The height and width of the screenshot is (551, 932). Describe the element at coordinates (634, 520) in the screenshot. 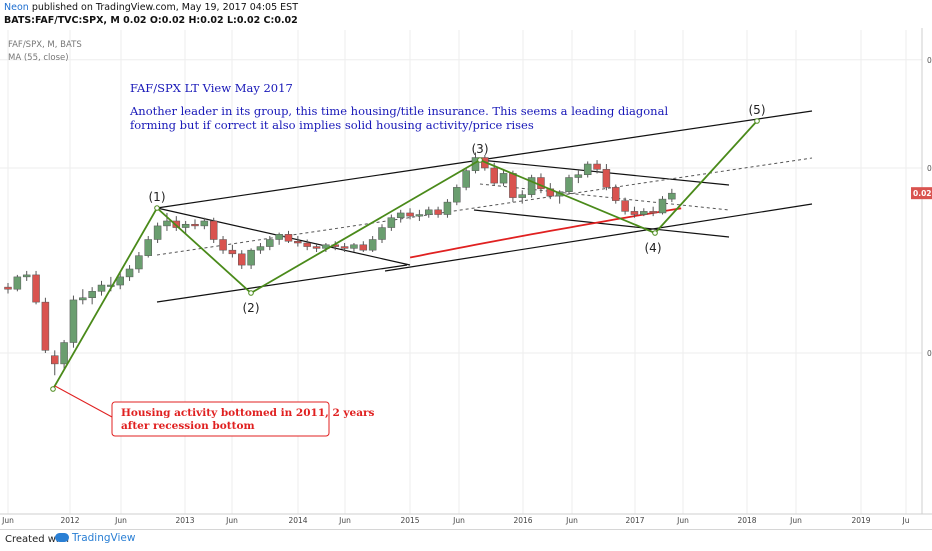

I see `x-tick-label: 2017` at that location.